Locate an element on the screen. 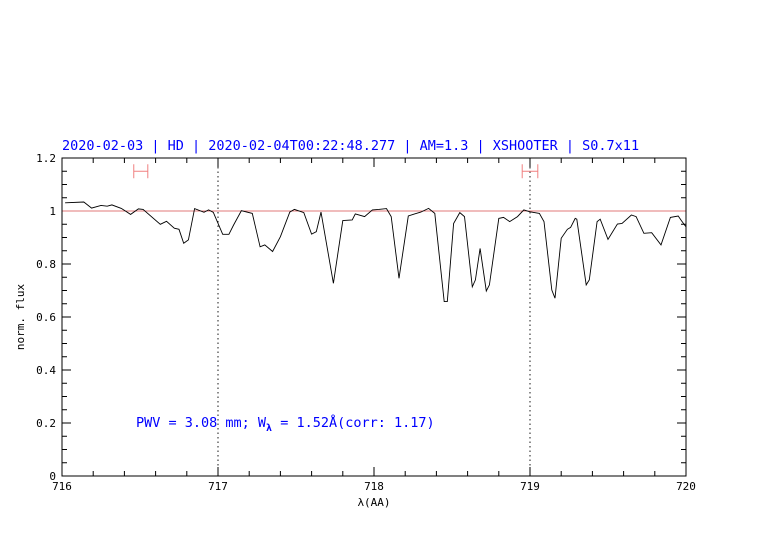 This screenshot has height=546, width=782. y-tick-label: 1 is located at coordinates (52, 211).